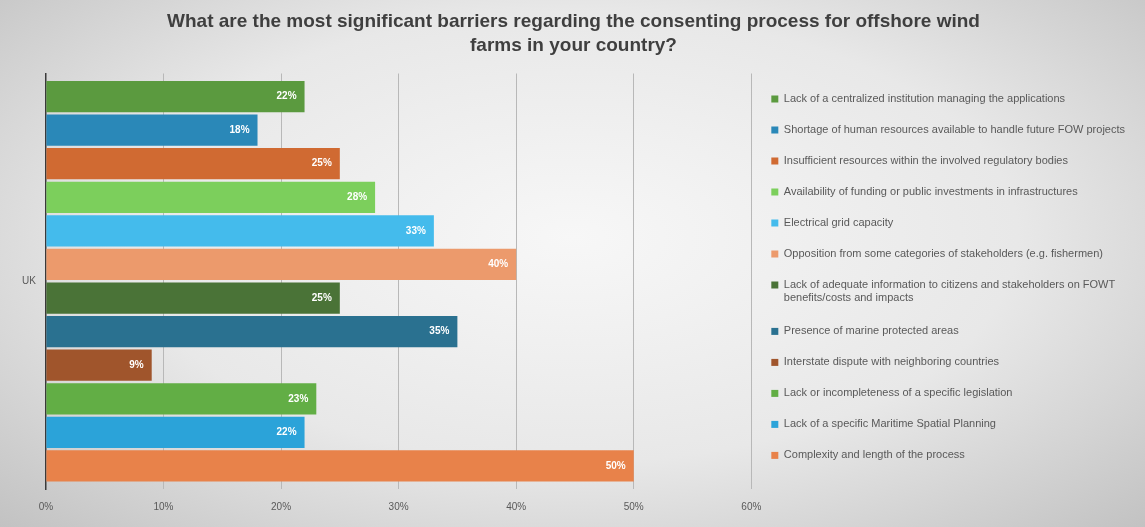  Describe the element at coordinates (874, 454) in the screenshot. I see `legend-label: Complexity and length of the process` at that location.